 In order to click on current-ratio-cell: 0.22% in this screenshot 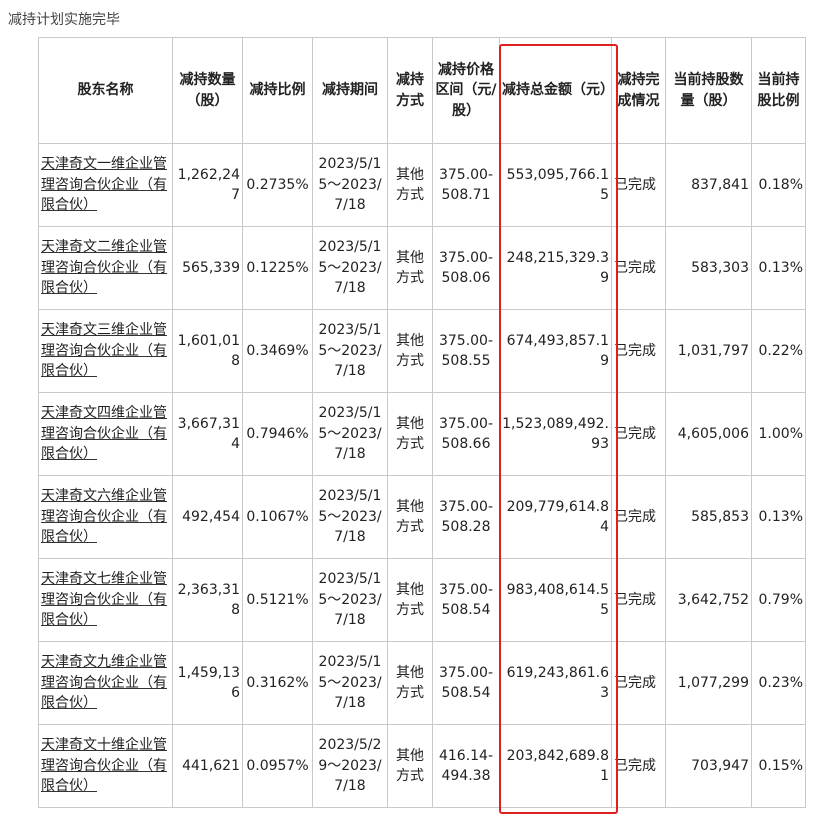, I will do `click(778, 351)`.